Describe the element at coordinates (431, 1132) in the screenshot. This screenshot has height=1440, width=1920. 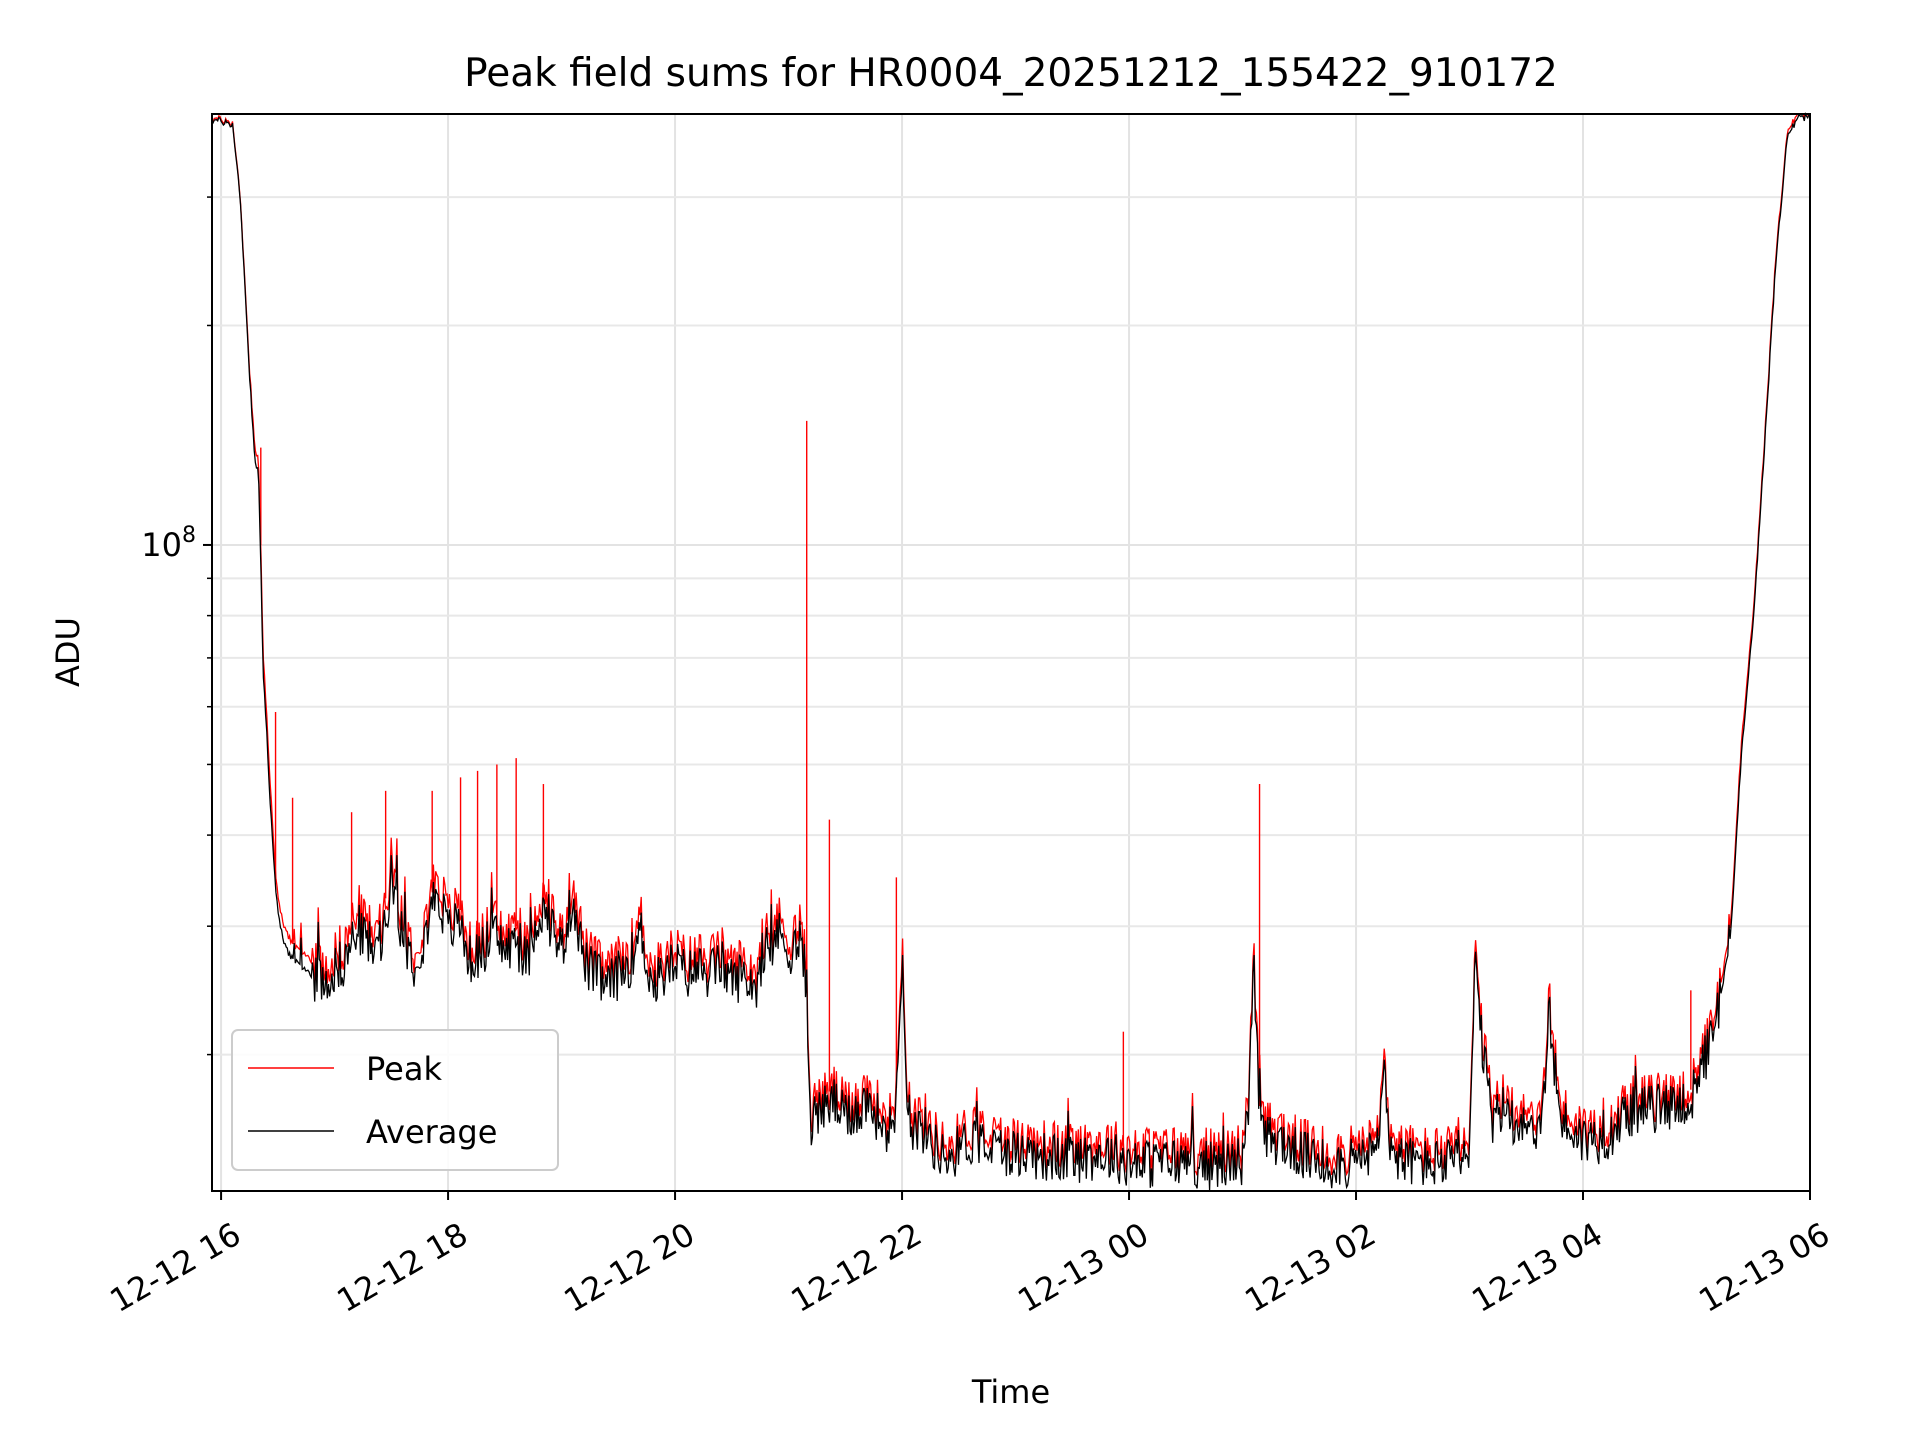
I see `legend-average-label: Average` at that location.